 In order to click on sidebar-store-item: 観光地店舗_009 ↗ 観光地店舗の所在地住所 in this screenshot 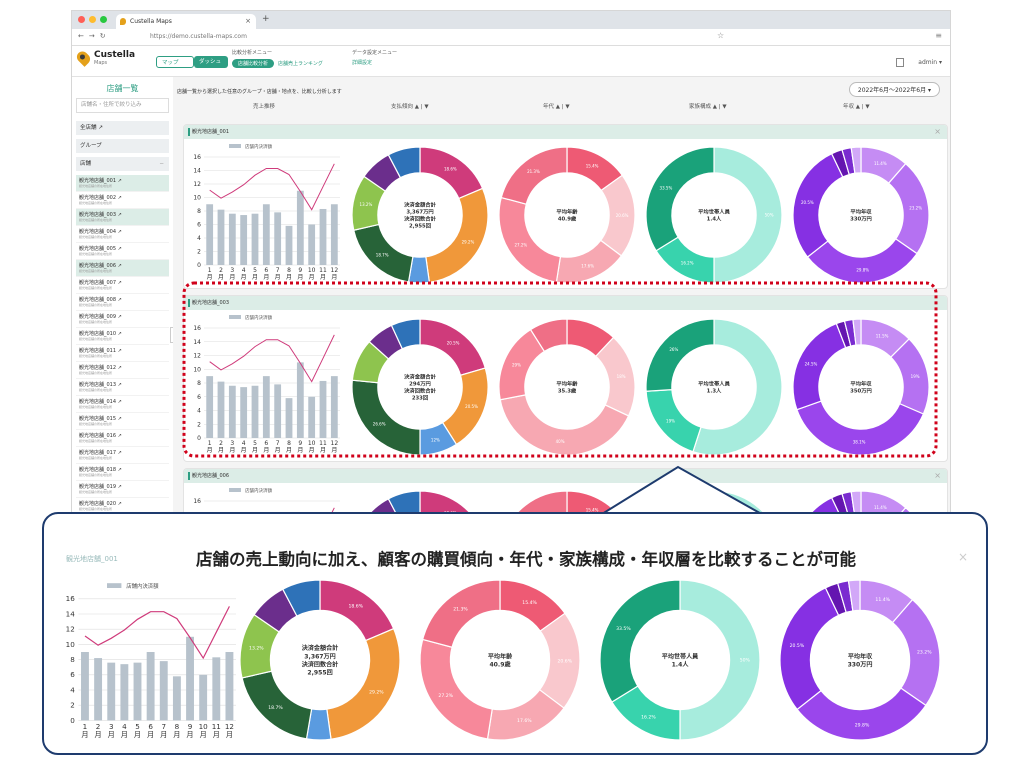, I will do `click(122, 319)`.